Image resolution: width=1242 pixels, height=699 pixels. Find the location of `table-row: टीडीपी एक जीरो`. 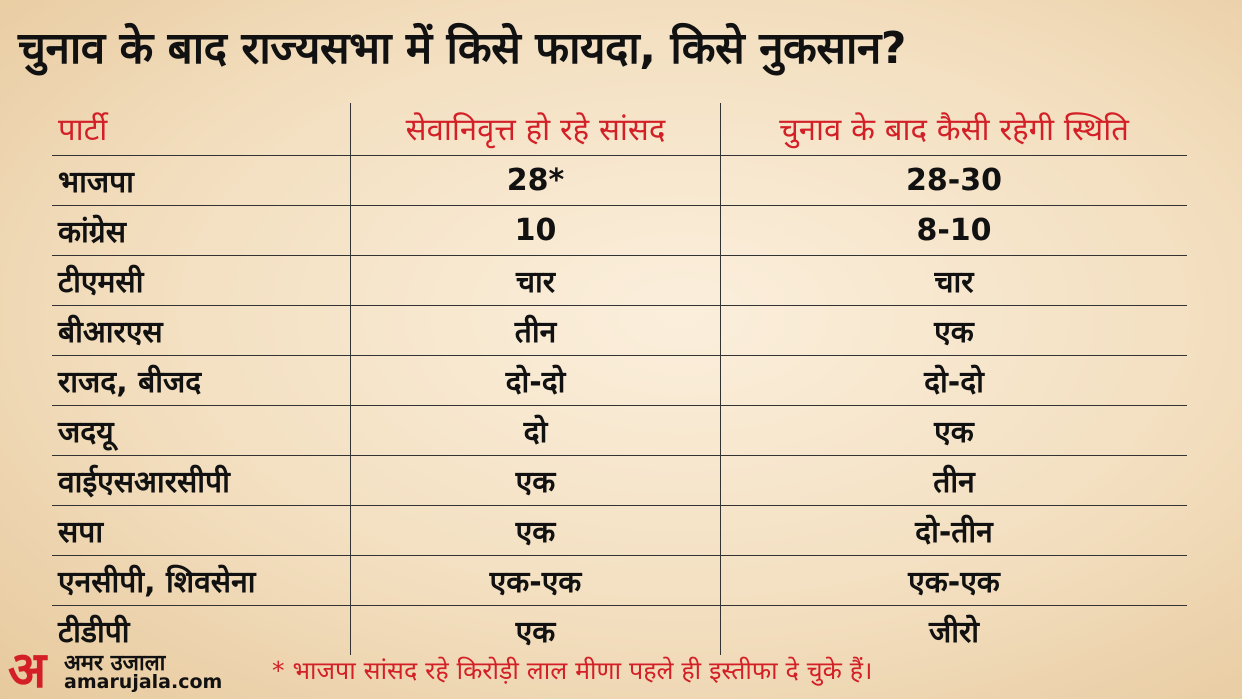

table-row: टीडीपी एक जीरो is located at coordinates (619, 630).